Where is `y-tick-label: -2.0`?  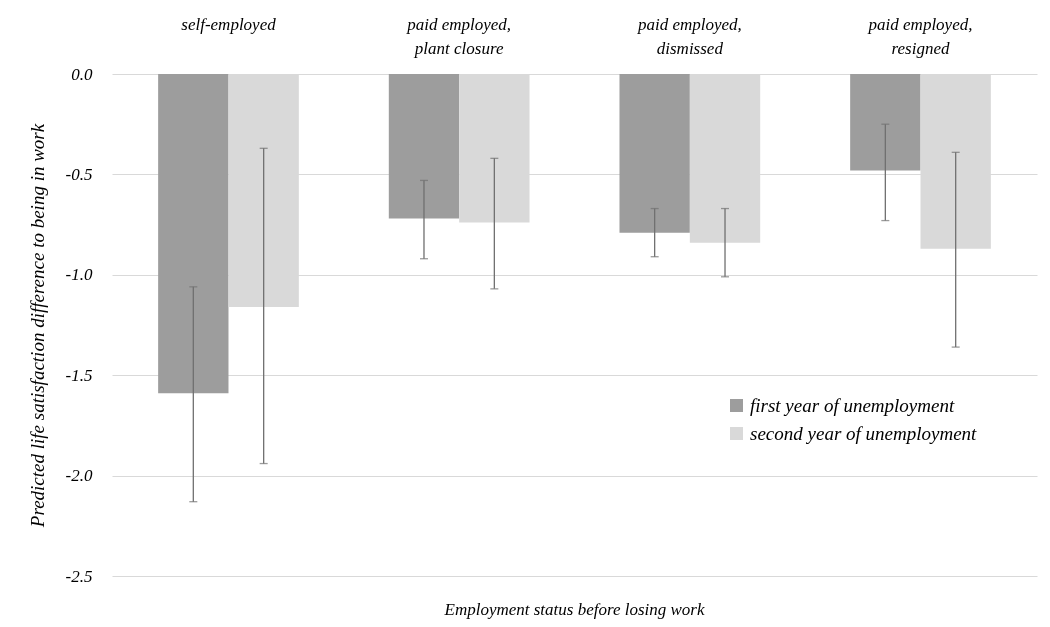 y-tick-label: -2.0 is located at coordinates (79, 476).